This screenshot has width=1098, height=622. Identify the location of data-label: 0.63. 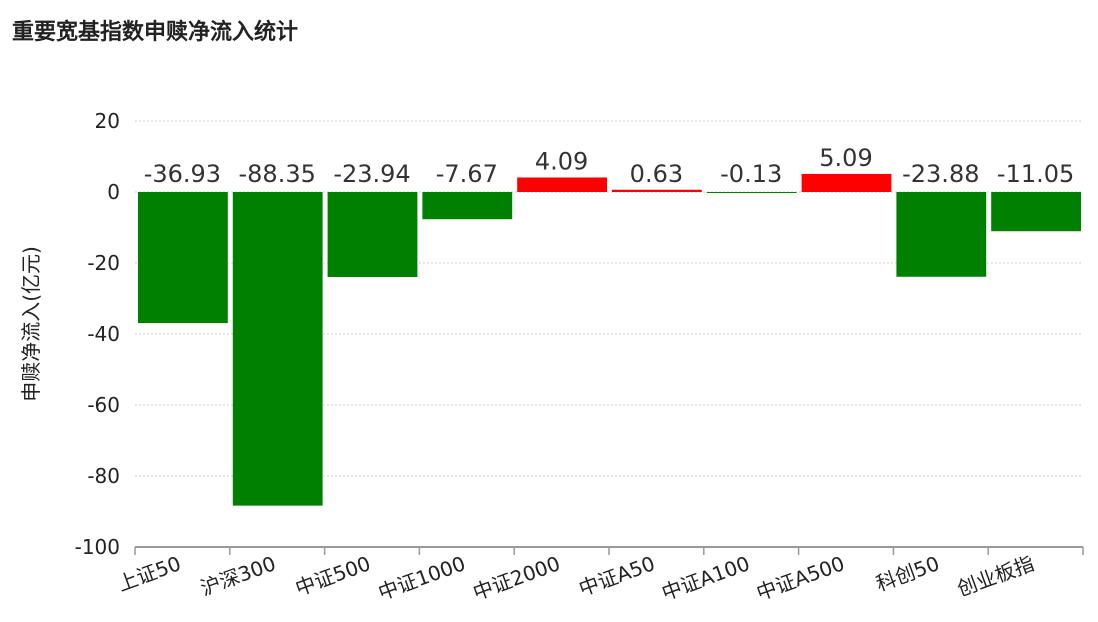
(656, 174).